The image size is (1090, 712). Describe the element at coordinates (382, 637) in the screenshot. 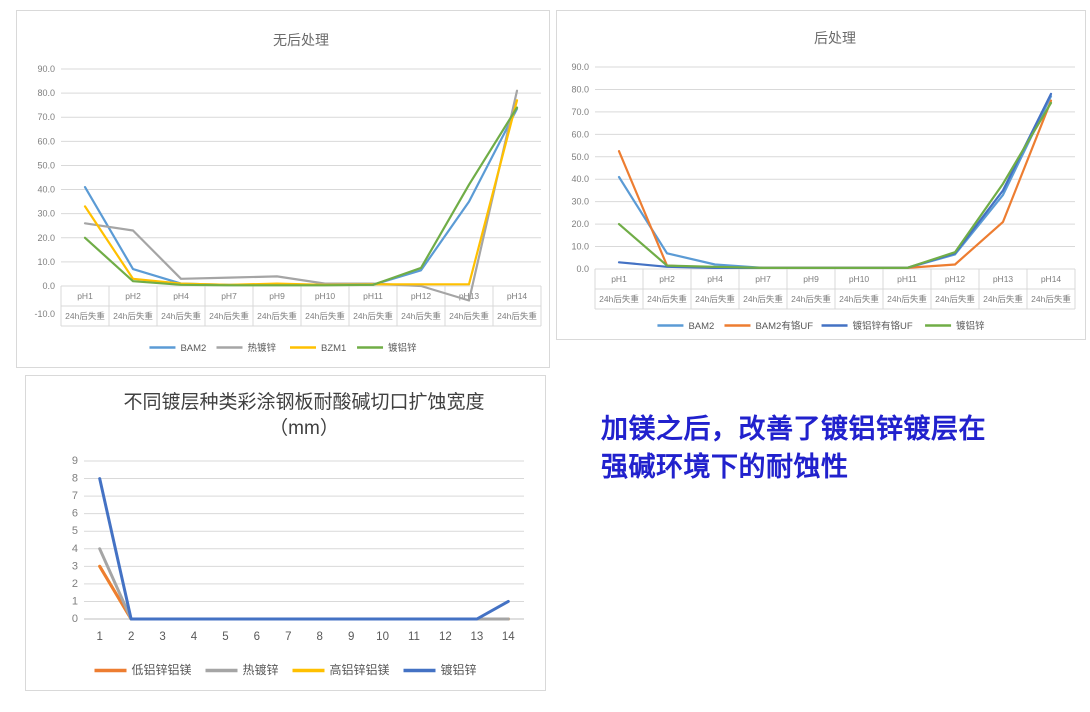

I see `svg-text: 10` at that location.